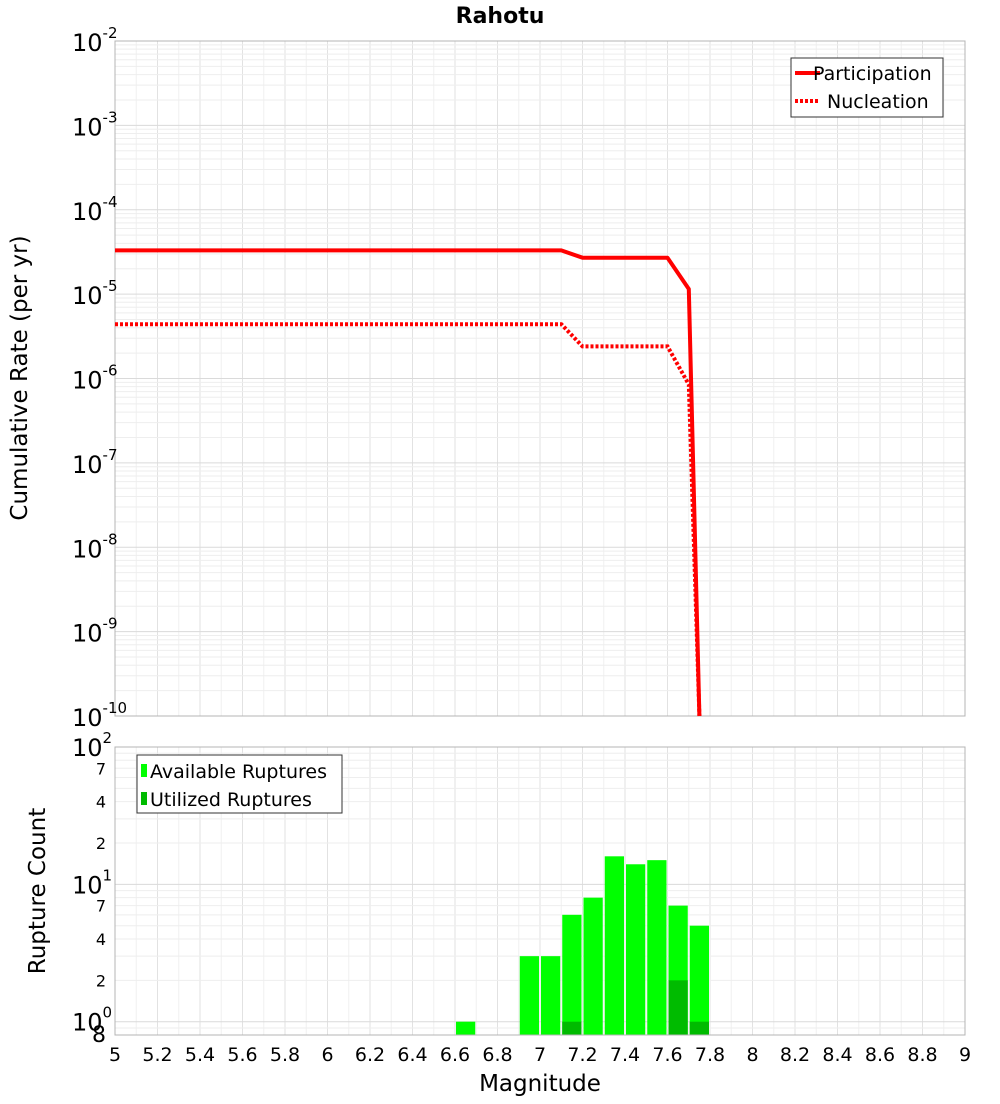 The width and height of the screenshot is (1000, 1104). What do you see at coordinates (497, 1055) in the screenshot?
I see `x-tick-label: 6.8` at bounding box center [497, 1055].